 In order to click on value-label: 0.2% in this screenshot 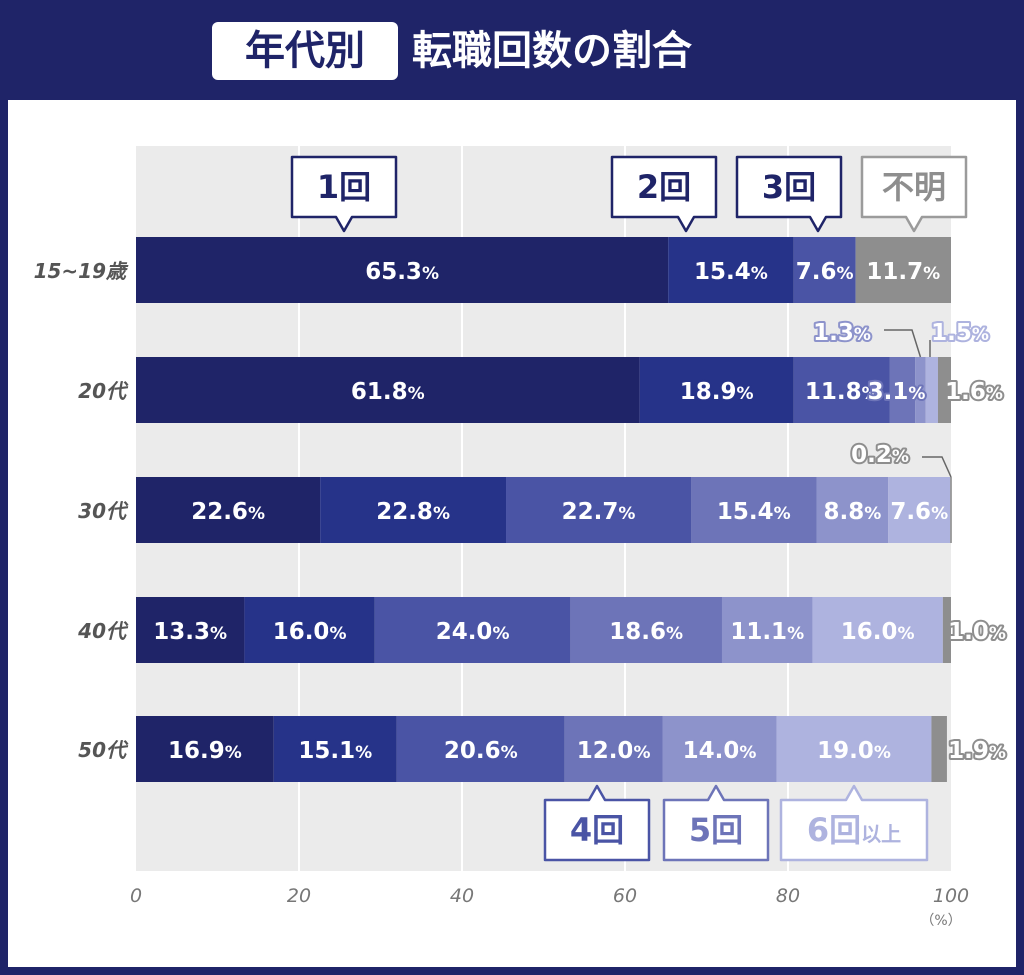, I will do `click(880, 455)`.